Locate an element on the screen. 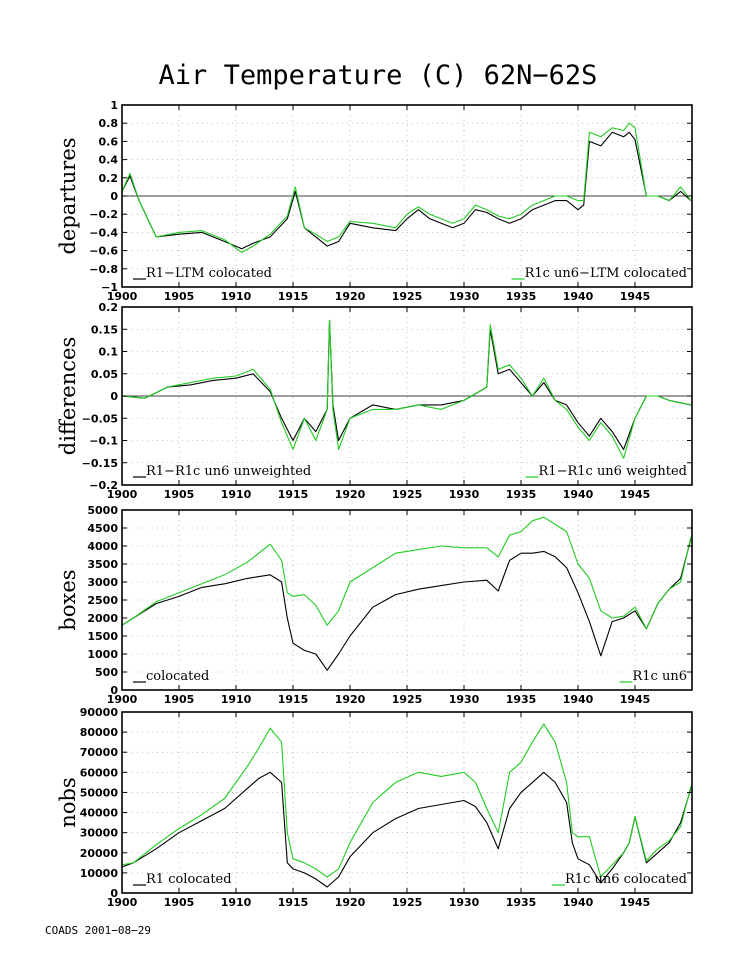 This screenshot has width=756, height=979. y-tick-label: 5000 is located at coordinates (102, 510).